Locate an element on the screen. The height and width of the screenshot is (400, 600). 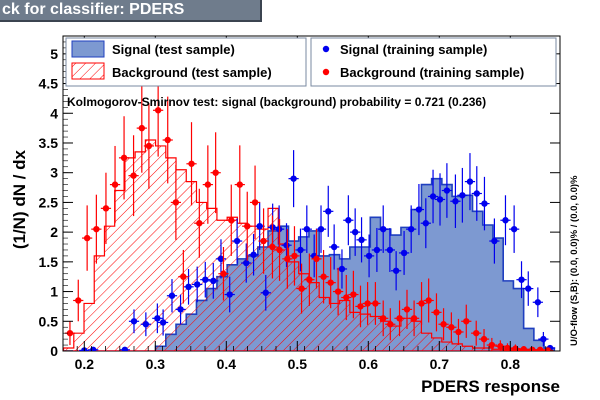
x-tick-label: 0.3 is located at coordinates (156, 364).